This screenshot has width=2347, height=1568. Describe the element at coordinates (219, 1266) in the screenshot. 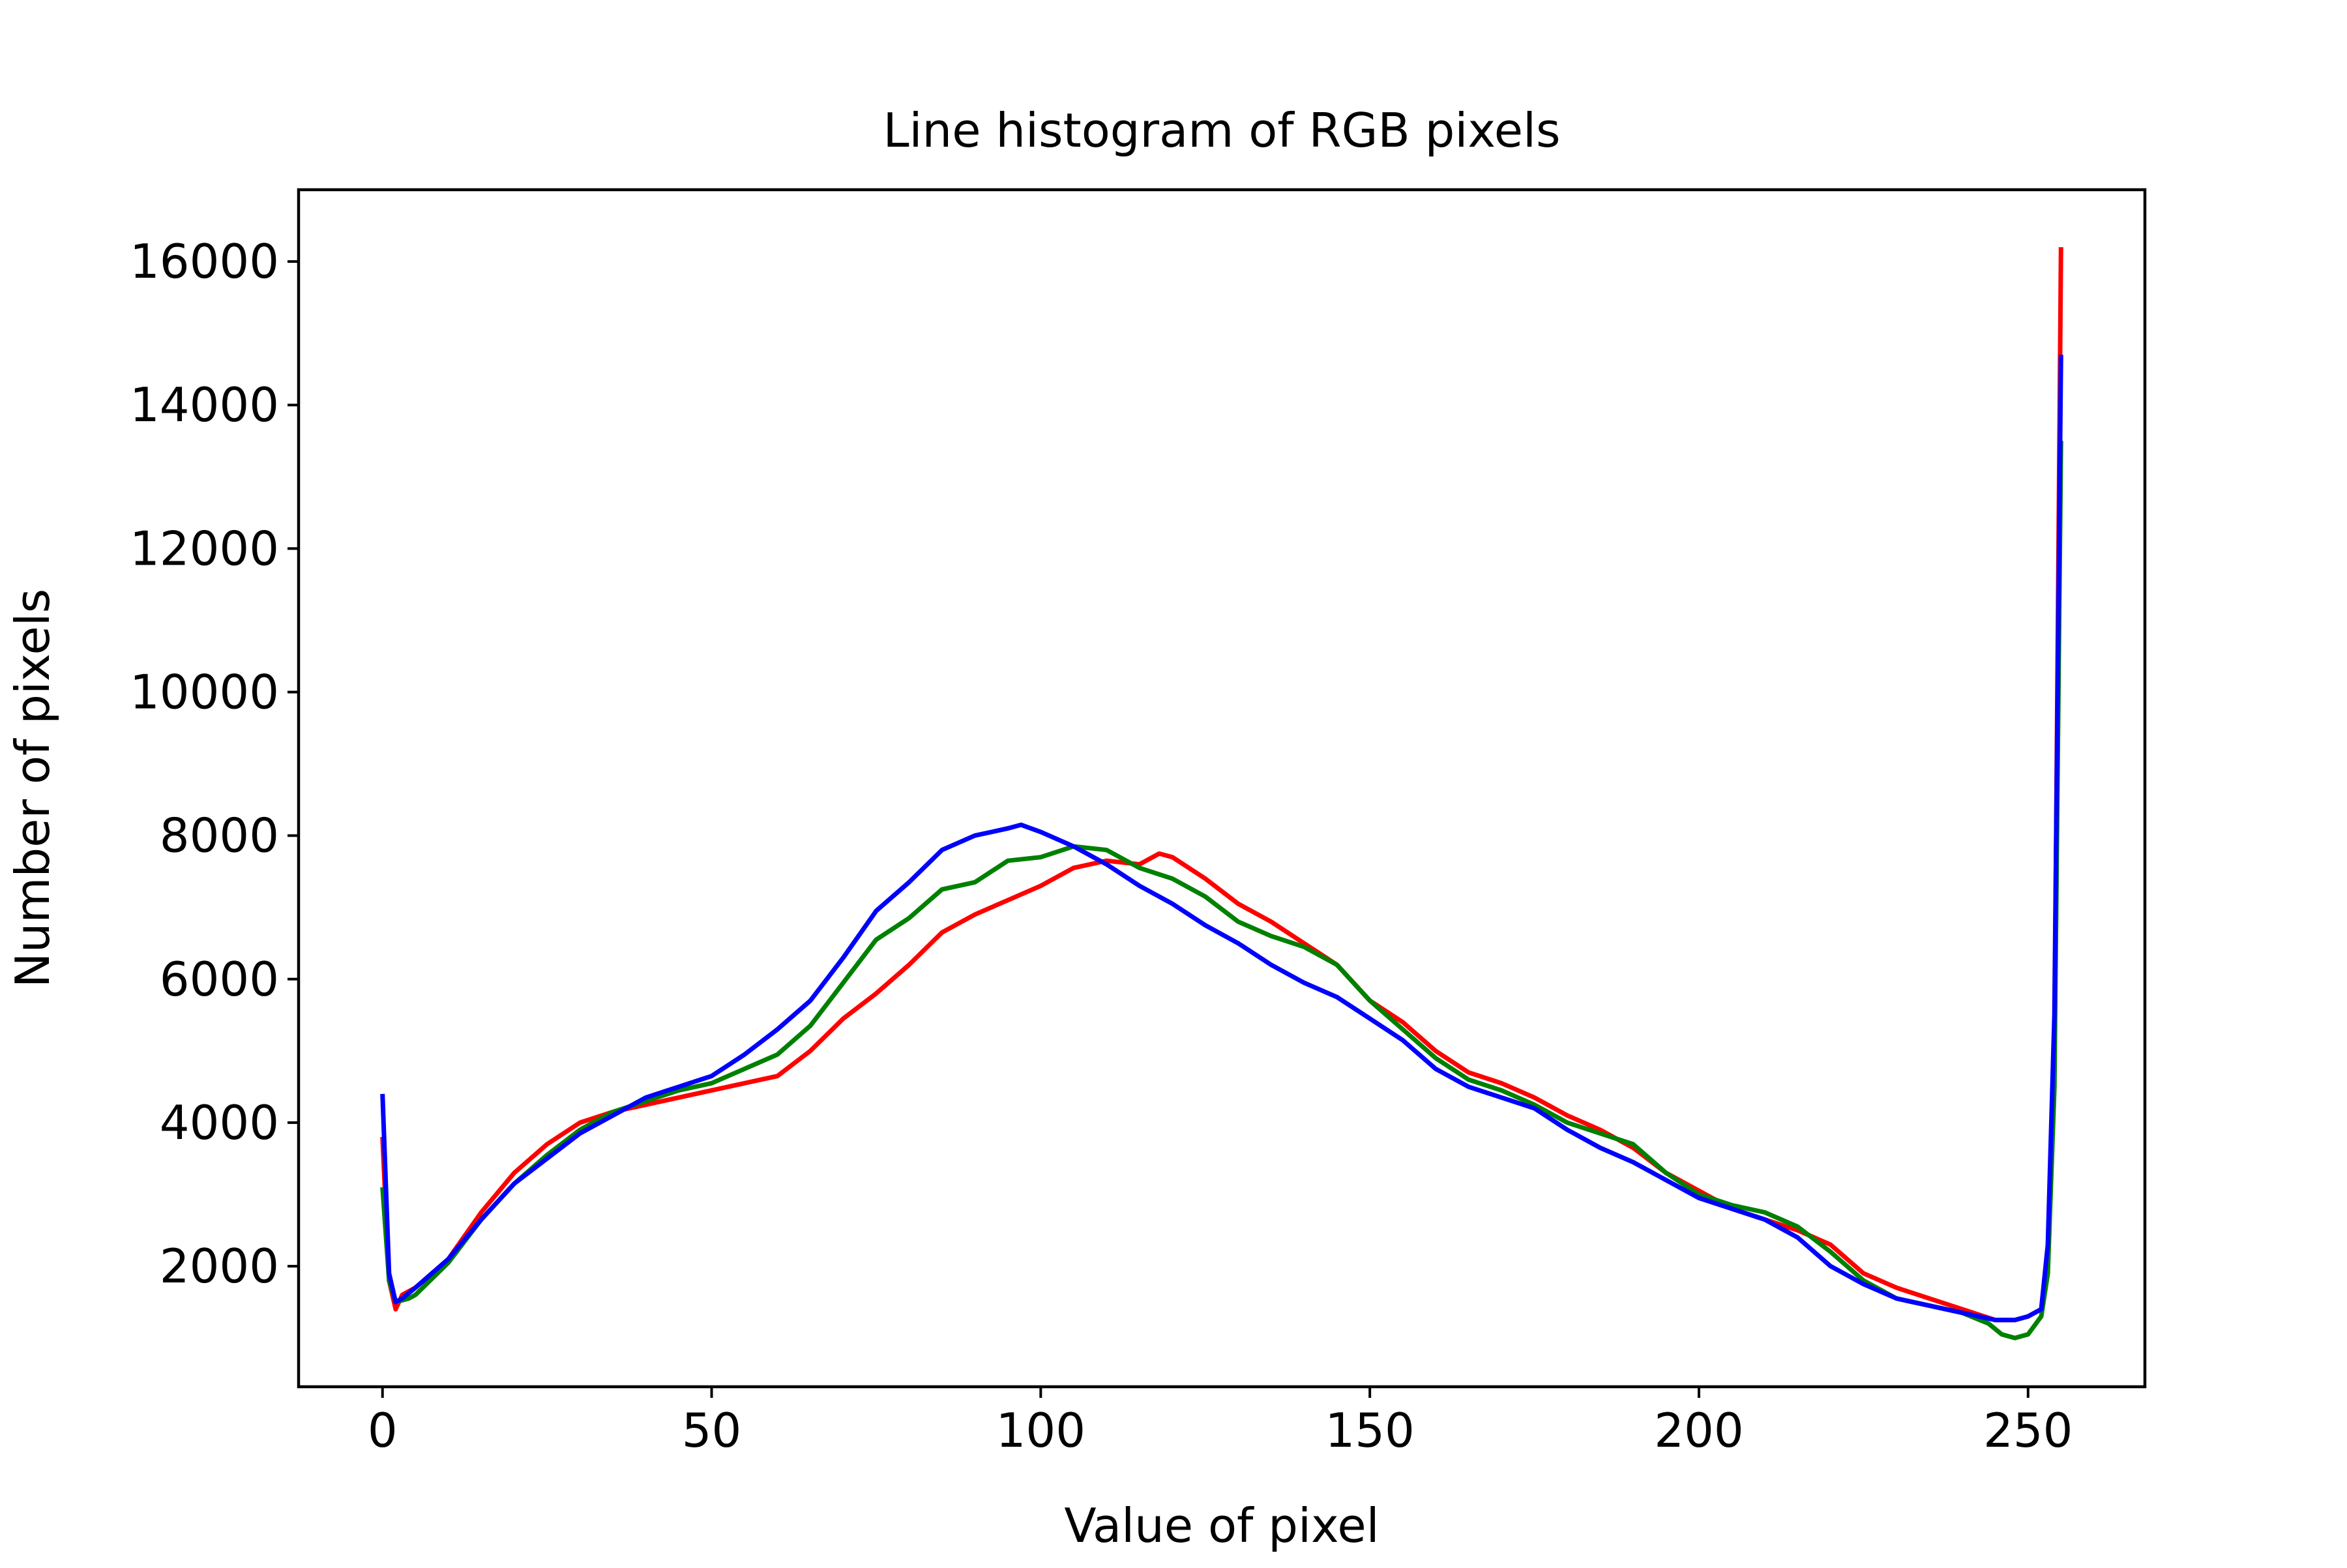

I see `y-tick-label: 2000` at that location.